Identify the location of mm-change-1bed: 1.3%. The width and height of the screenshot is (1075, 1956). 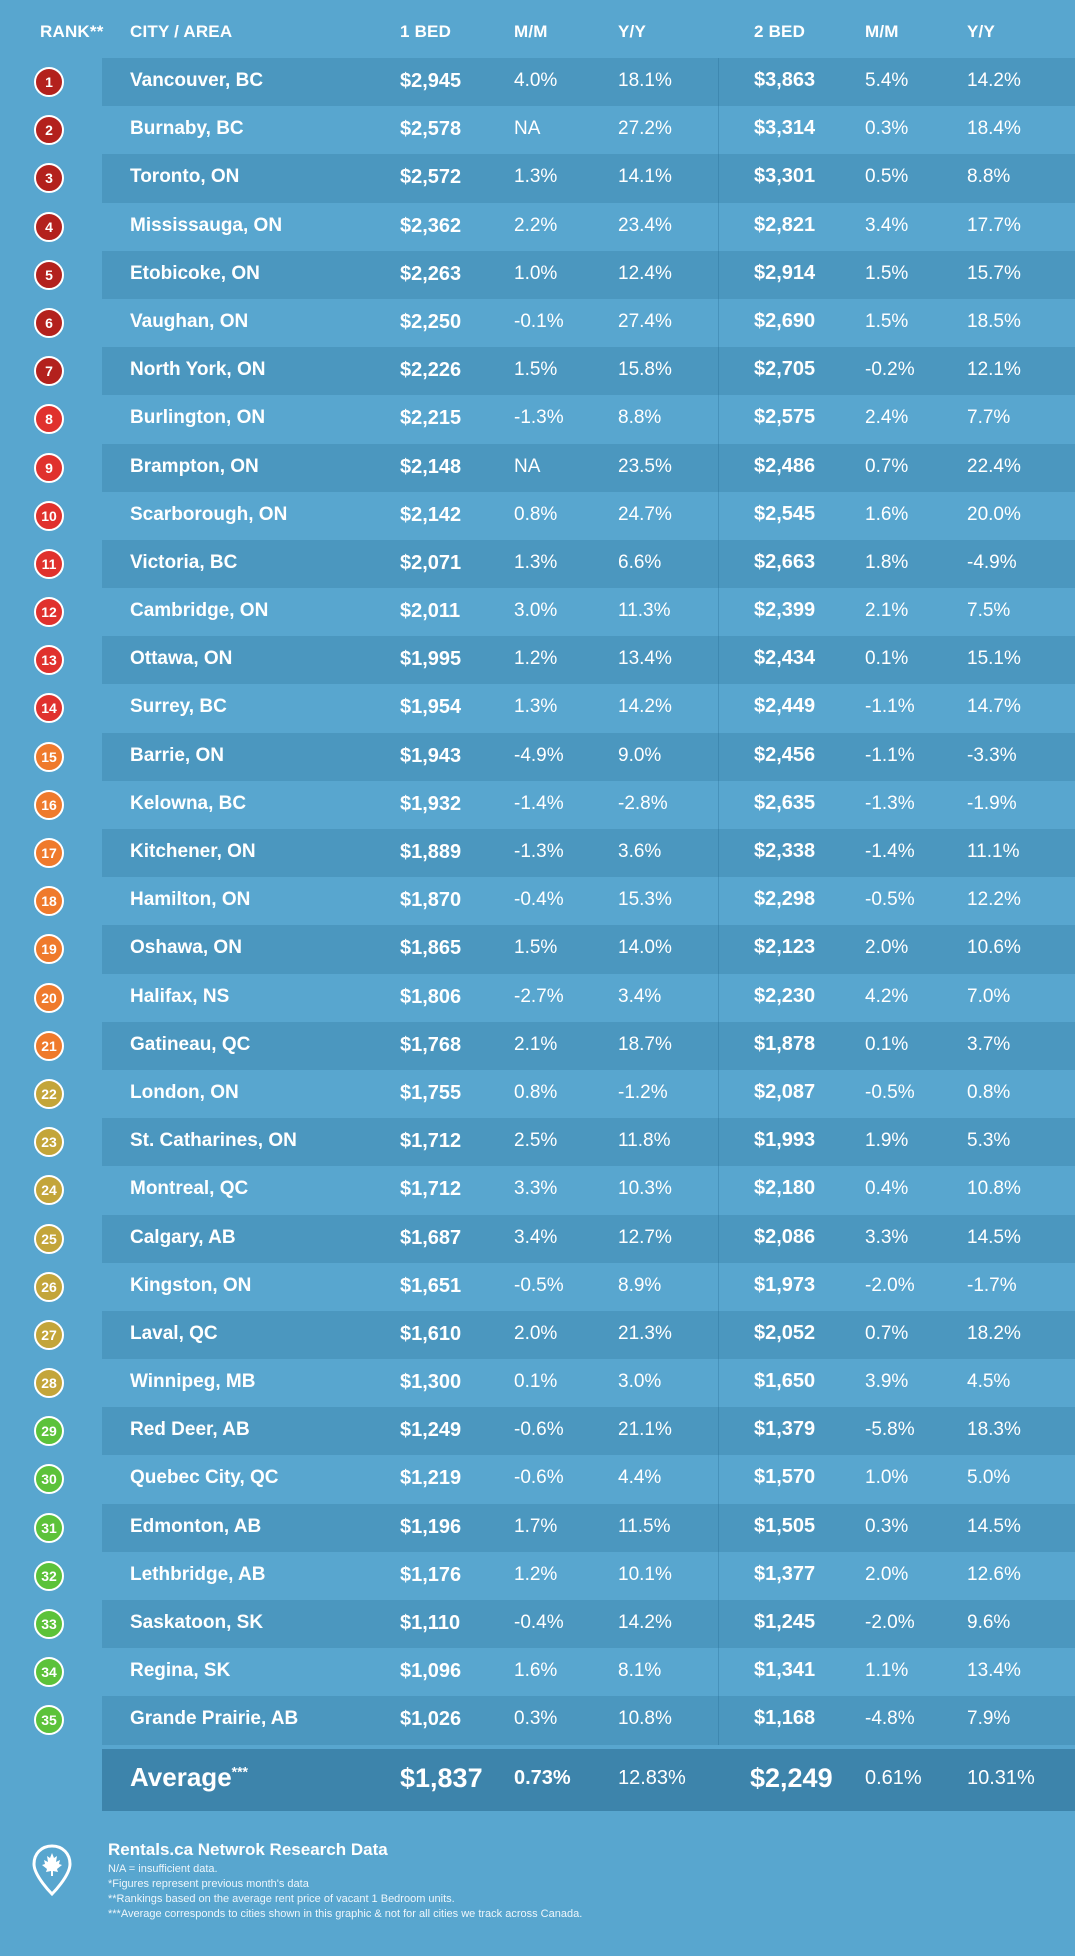
(536, 562).